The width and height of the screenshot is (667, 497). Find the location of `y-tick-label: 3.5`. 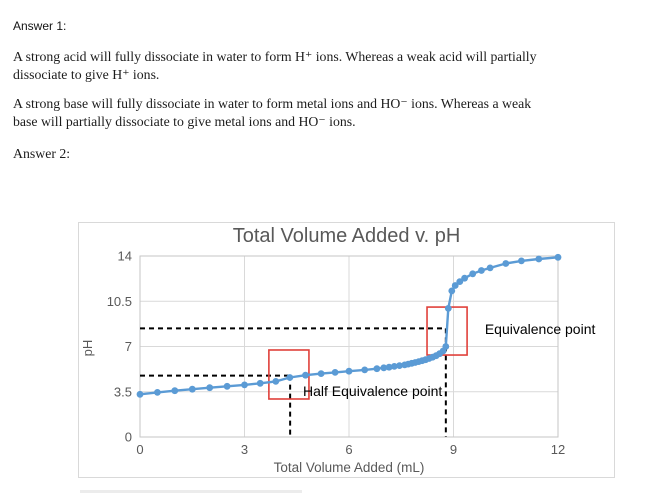

y-tick-label: 3.5 is located at coordinates (123, 391).